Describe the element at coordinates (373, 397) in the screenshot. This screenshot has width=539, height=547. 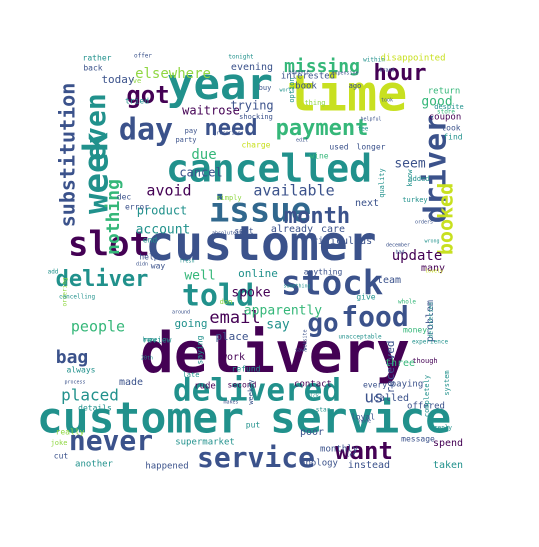
I see `word-us: us` at that location.